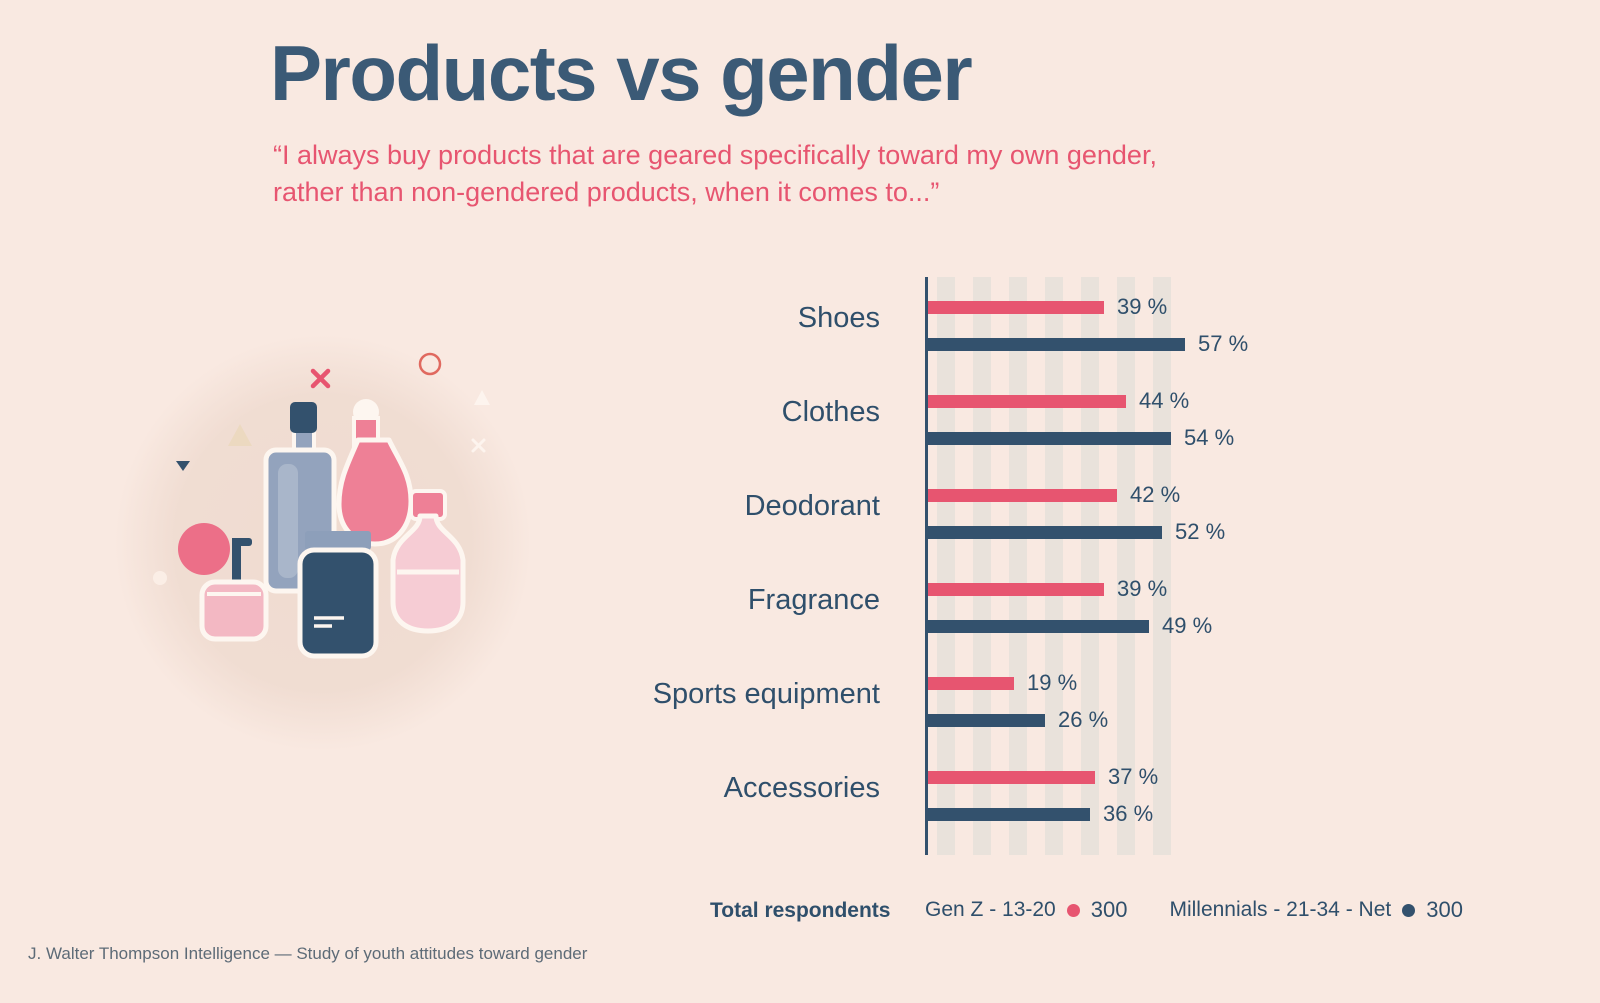  Describe the element at coordinates (1100, 512) in the screenshot. I see `chart-row: Deodorant 42 % 52 %` at that location.